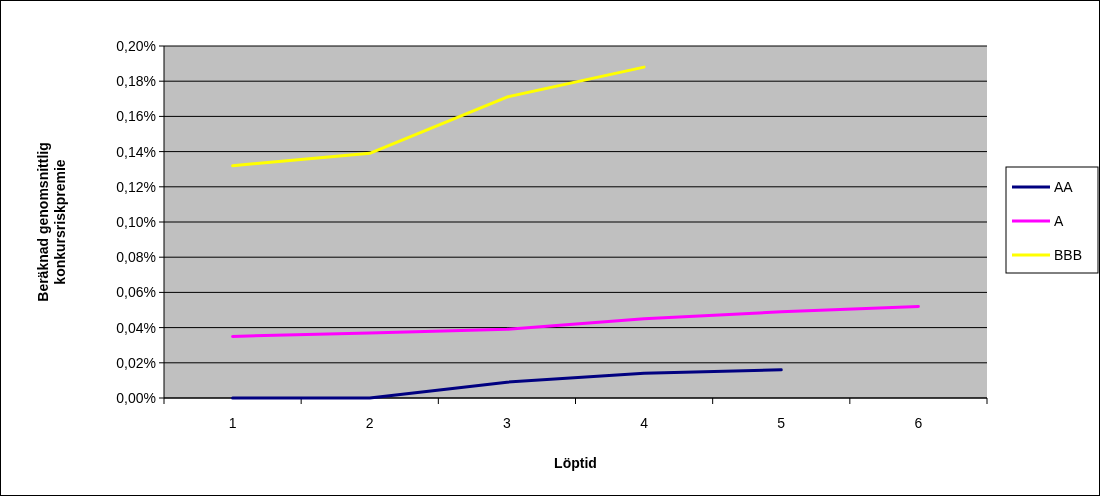 The height and width of the screenshot is (498, 1102). What do you see at coordinates (51, 222) in the screenshot?
I see `y-axis-title: Beräknad genomsnittlig konkursriskpremie` at bounding box center [51, 222].